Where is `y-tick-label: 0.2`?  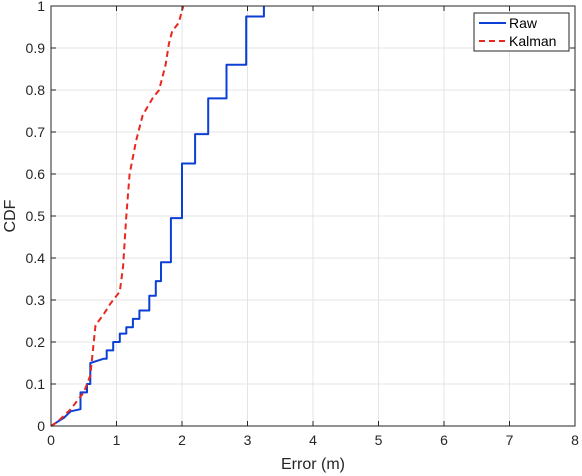 y-tick-label: 0.2 is located at coordinates (36, 342).